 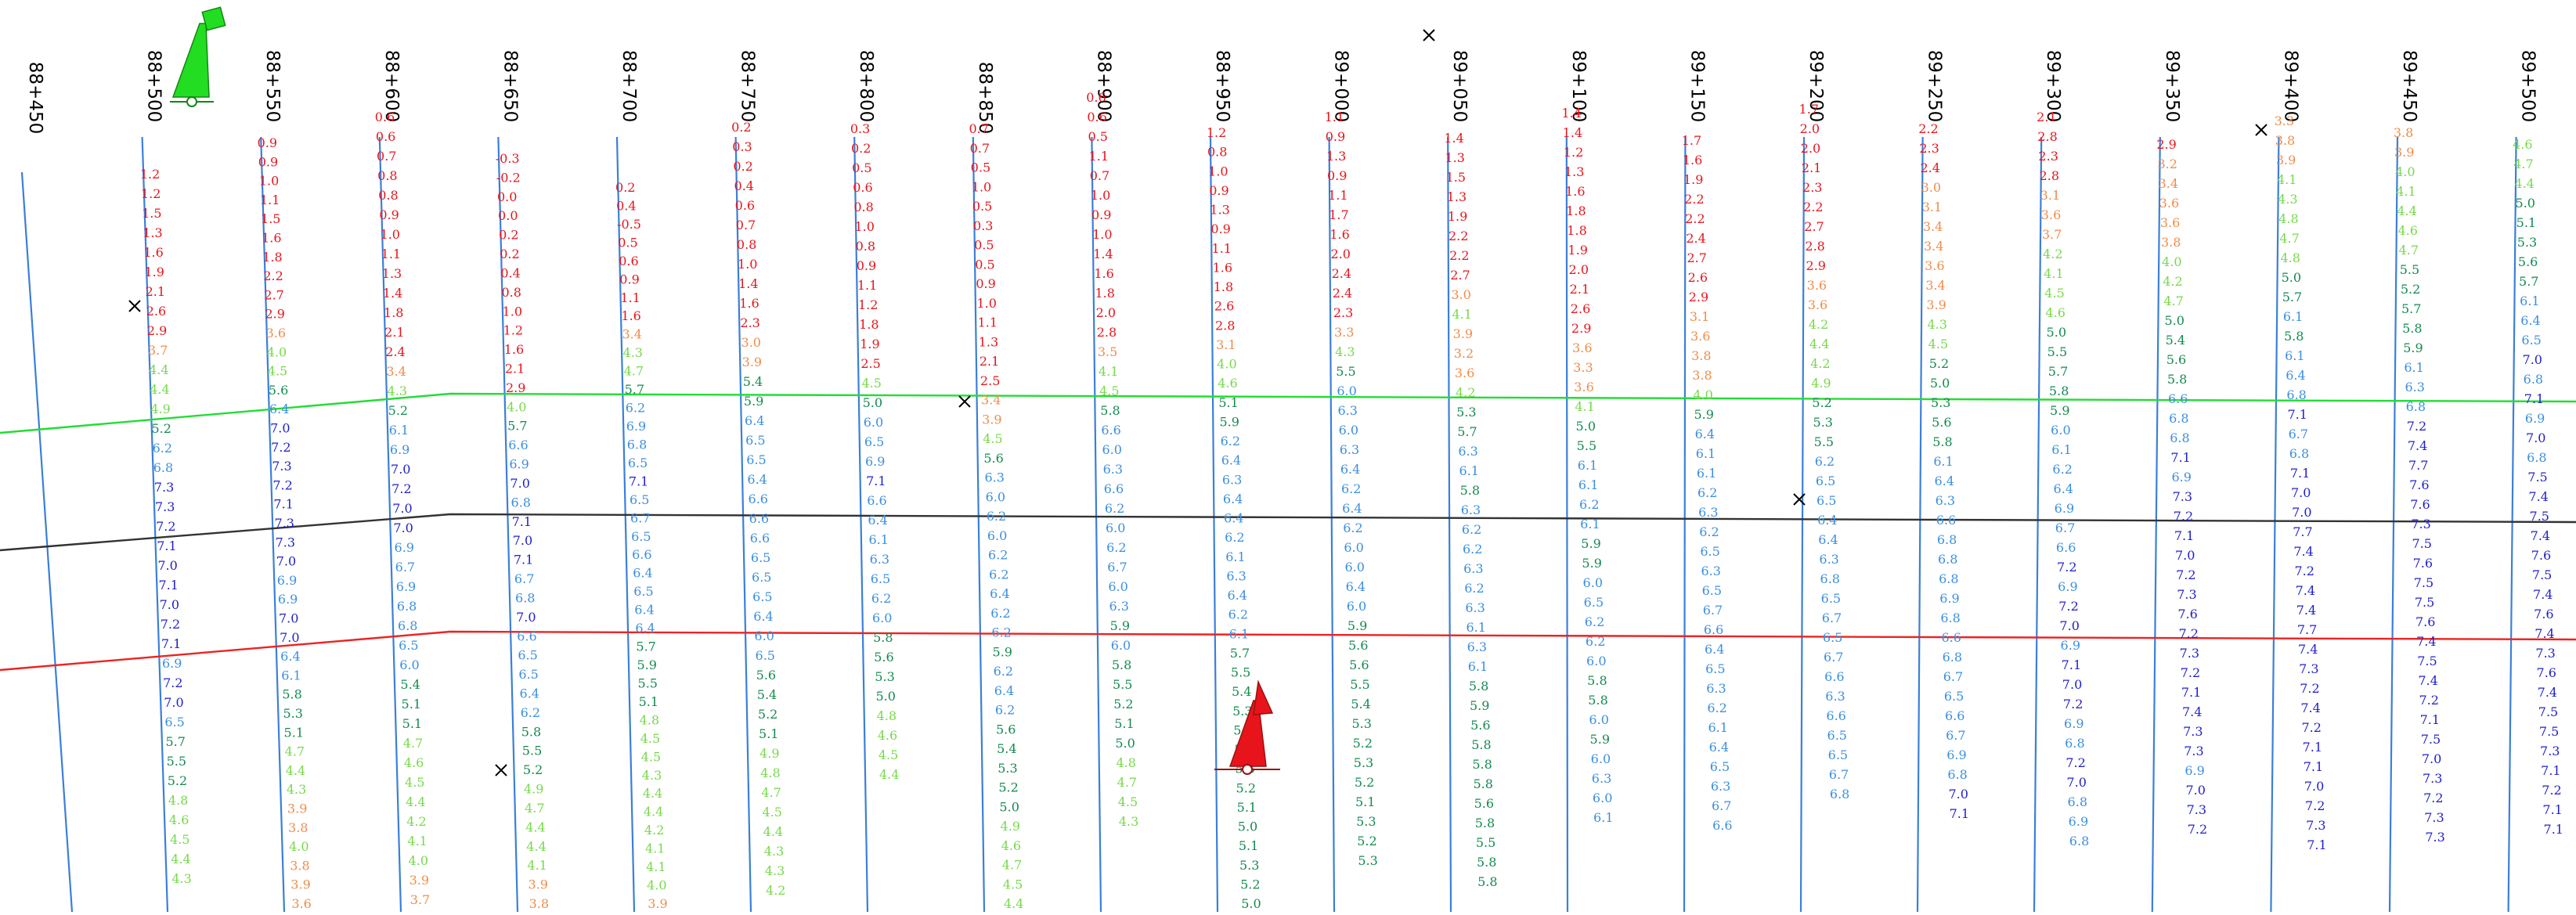 What do you see at coordinates (2197, 829) in the screenshot?
I see `depth-sounding: 7.2` at bounding box center [2197, 829].